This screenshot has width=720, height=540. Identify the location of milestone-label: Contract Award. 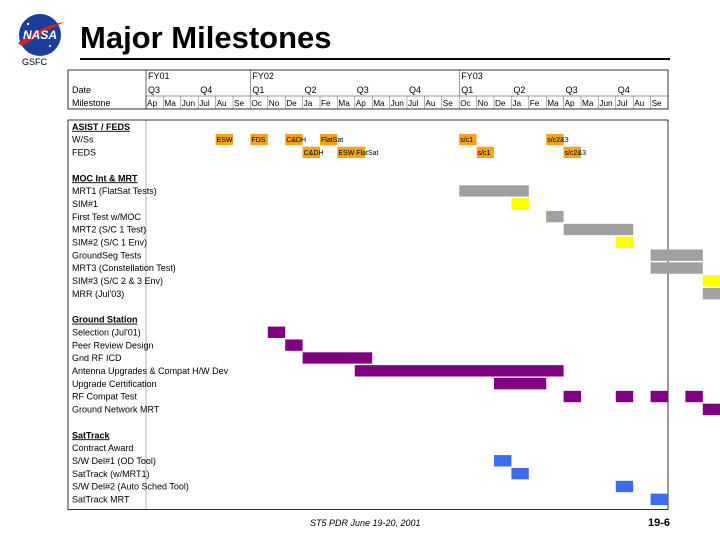
(102, 448).